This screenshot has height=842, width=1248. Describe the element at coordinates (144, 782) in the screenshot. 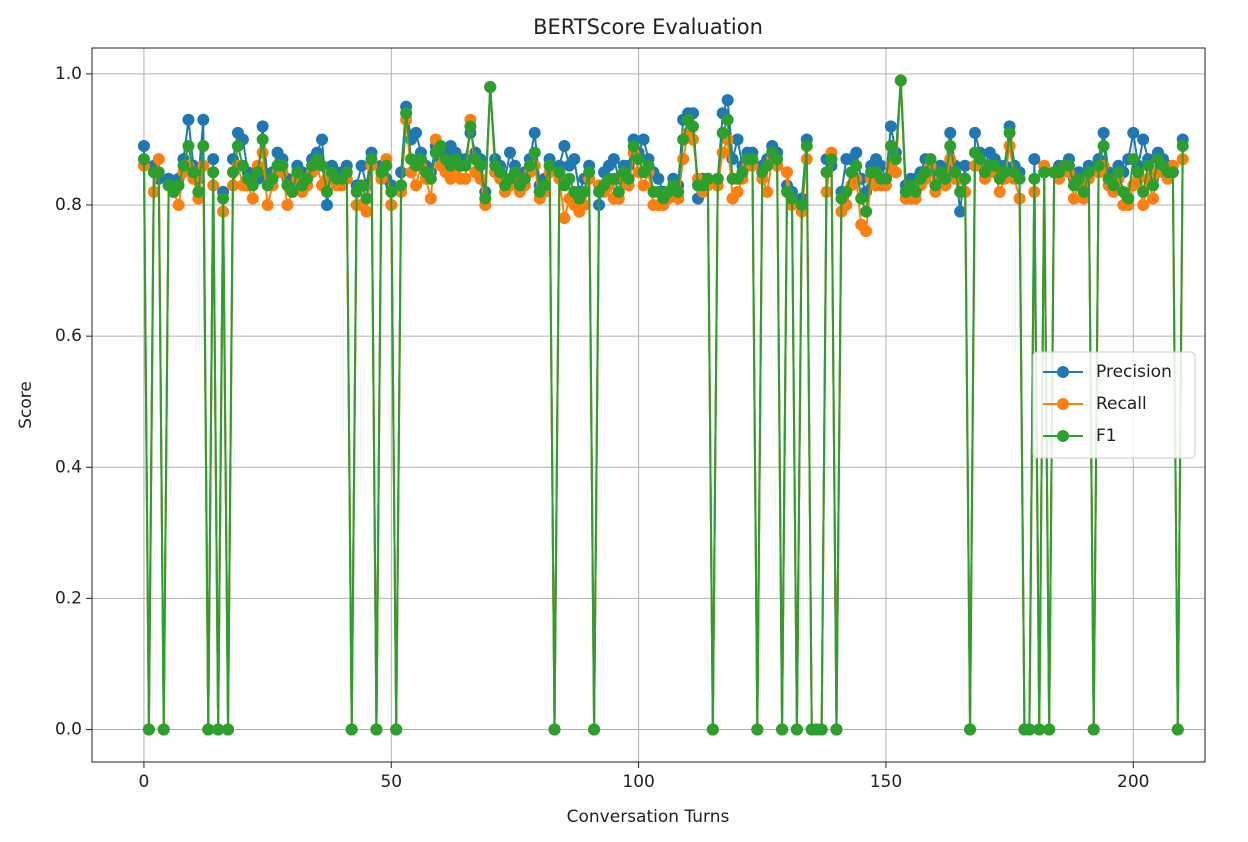

I see `x-tick-label: 0` at that location.